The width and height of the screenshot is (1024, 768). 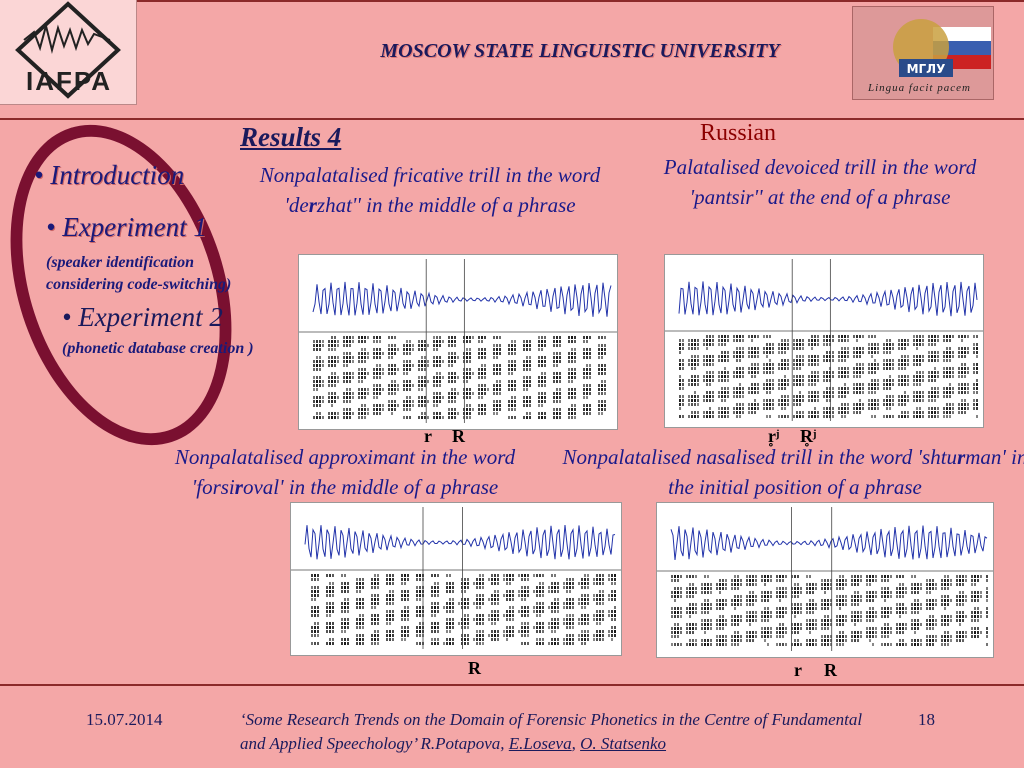 What do you see at coordinates (158, 348) in the screenshot?
I see `nav-experiment-2-subtitle: (phonetic database creation )` at bounding box center [158, 348].